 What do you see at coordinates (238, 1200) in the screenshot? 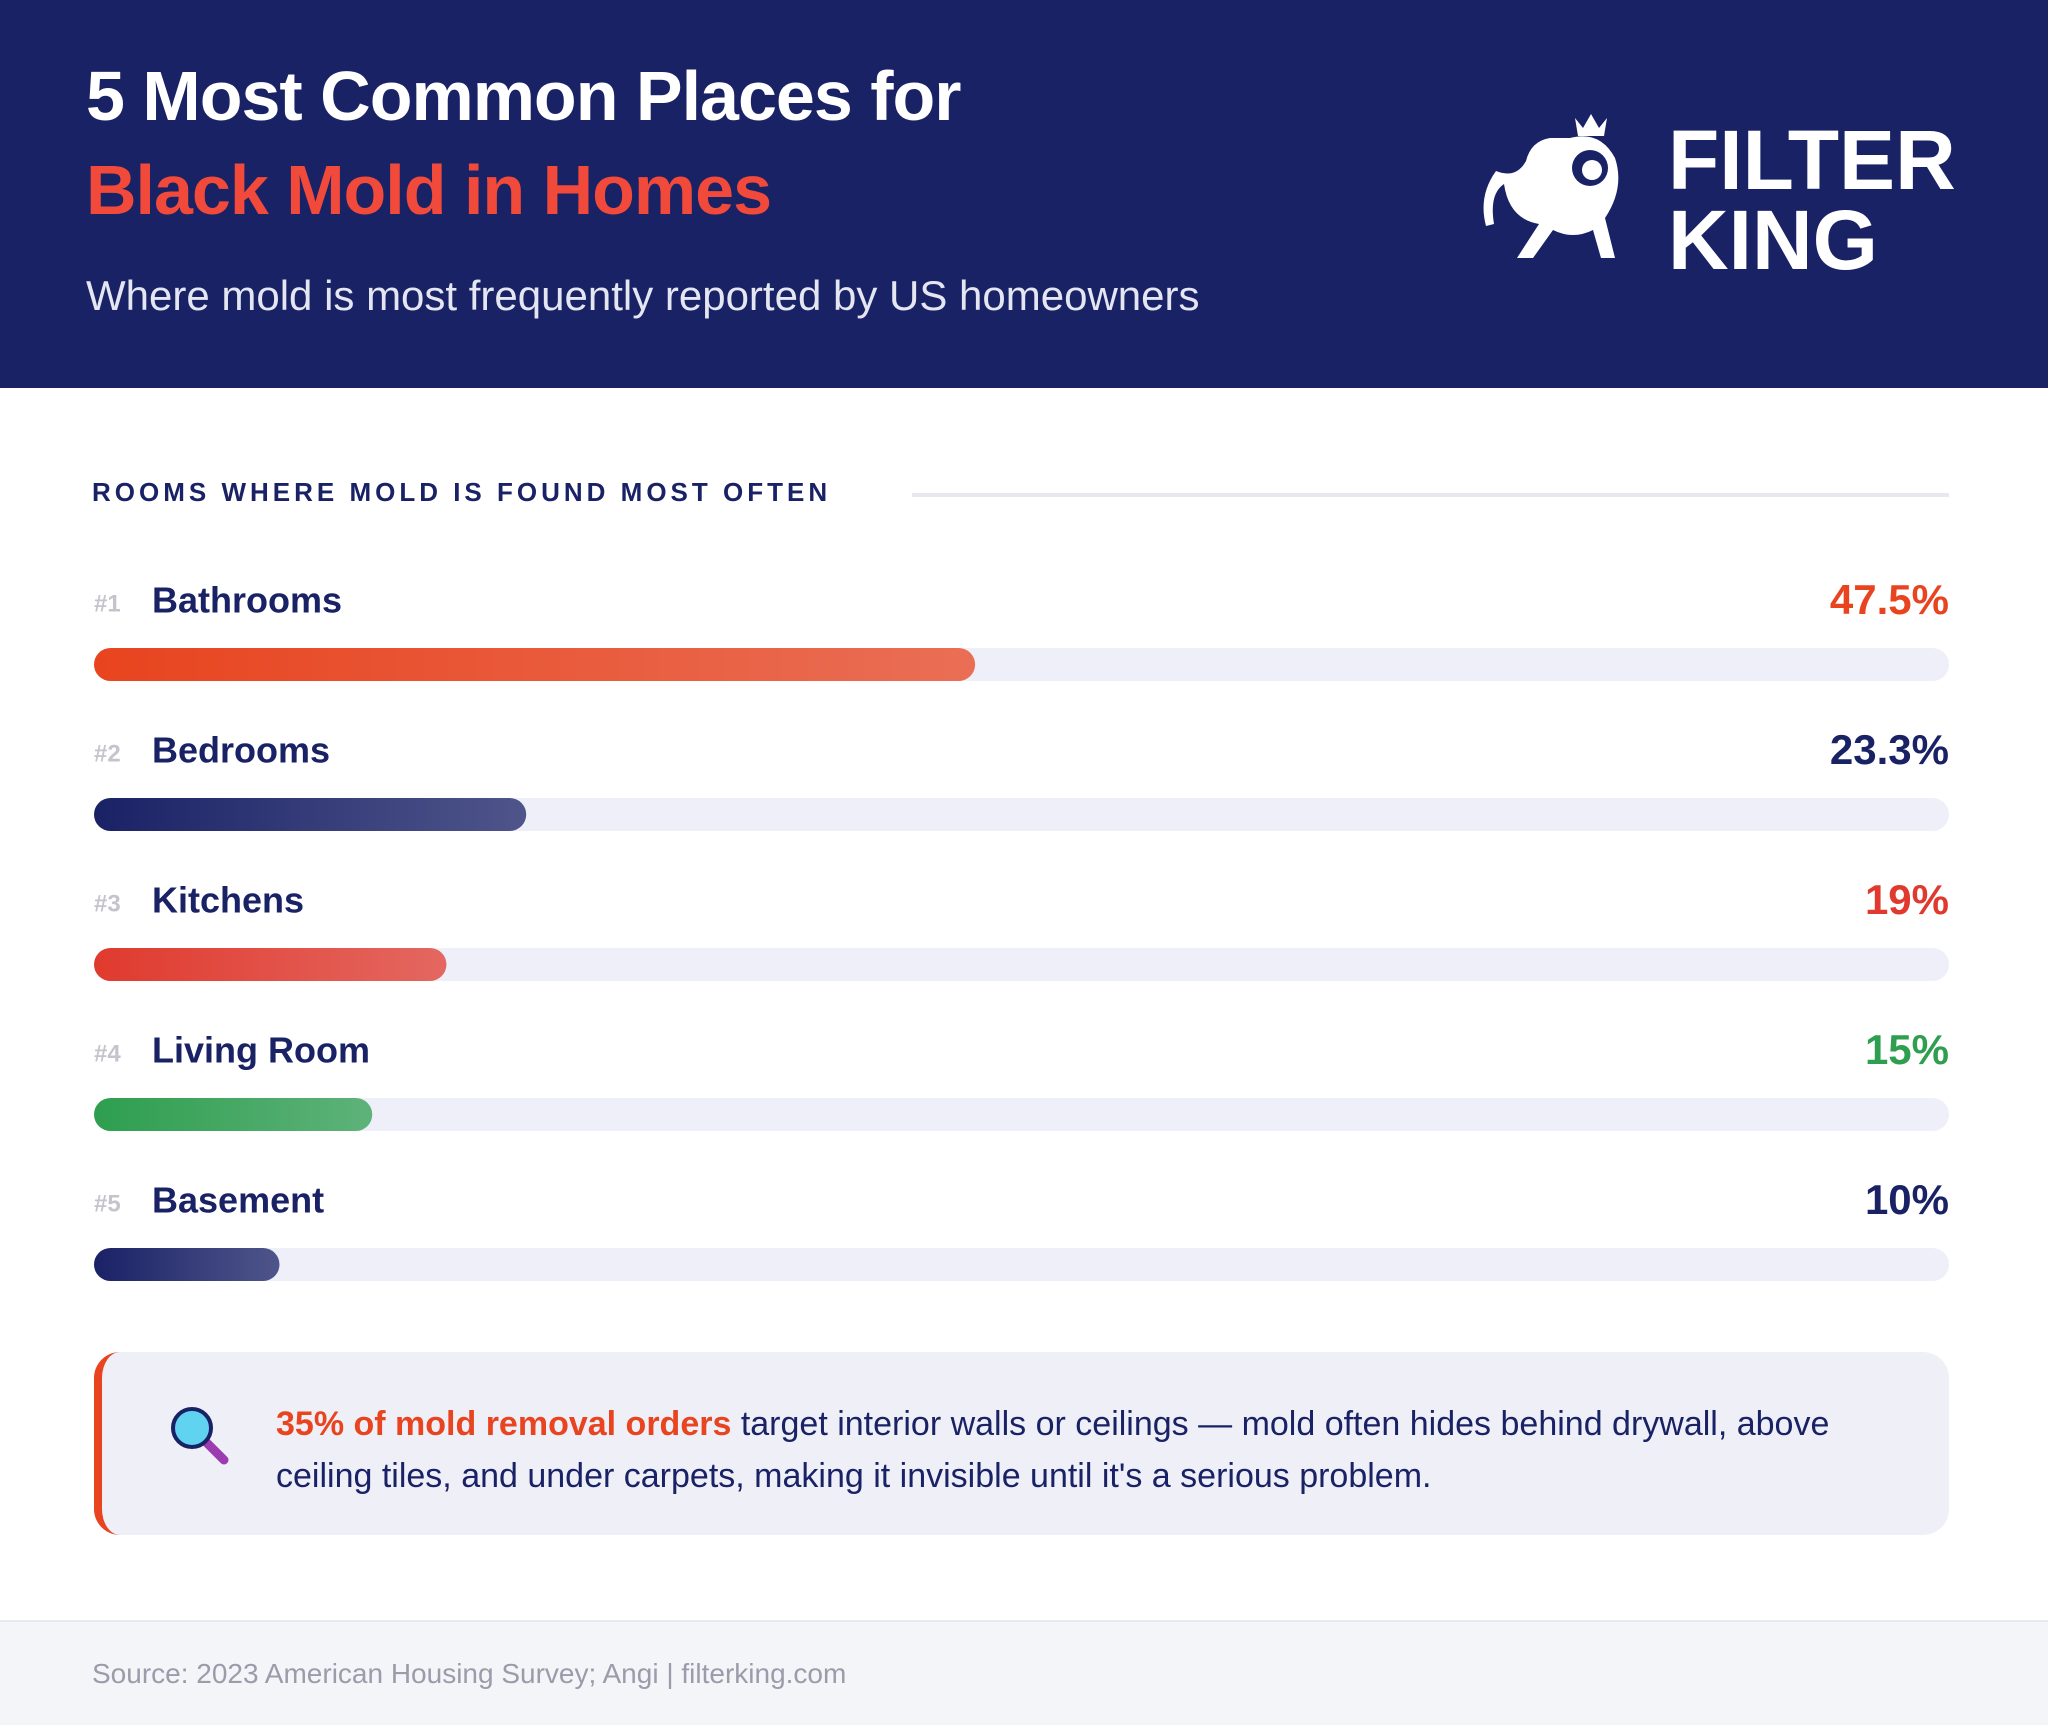
I see `category-label: Basement` at bounding box center [238, 1200].